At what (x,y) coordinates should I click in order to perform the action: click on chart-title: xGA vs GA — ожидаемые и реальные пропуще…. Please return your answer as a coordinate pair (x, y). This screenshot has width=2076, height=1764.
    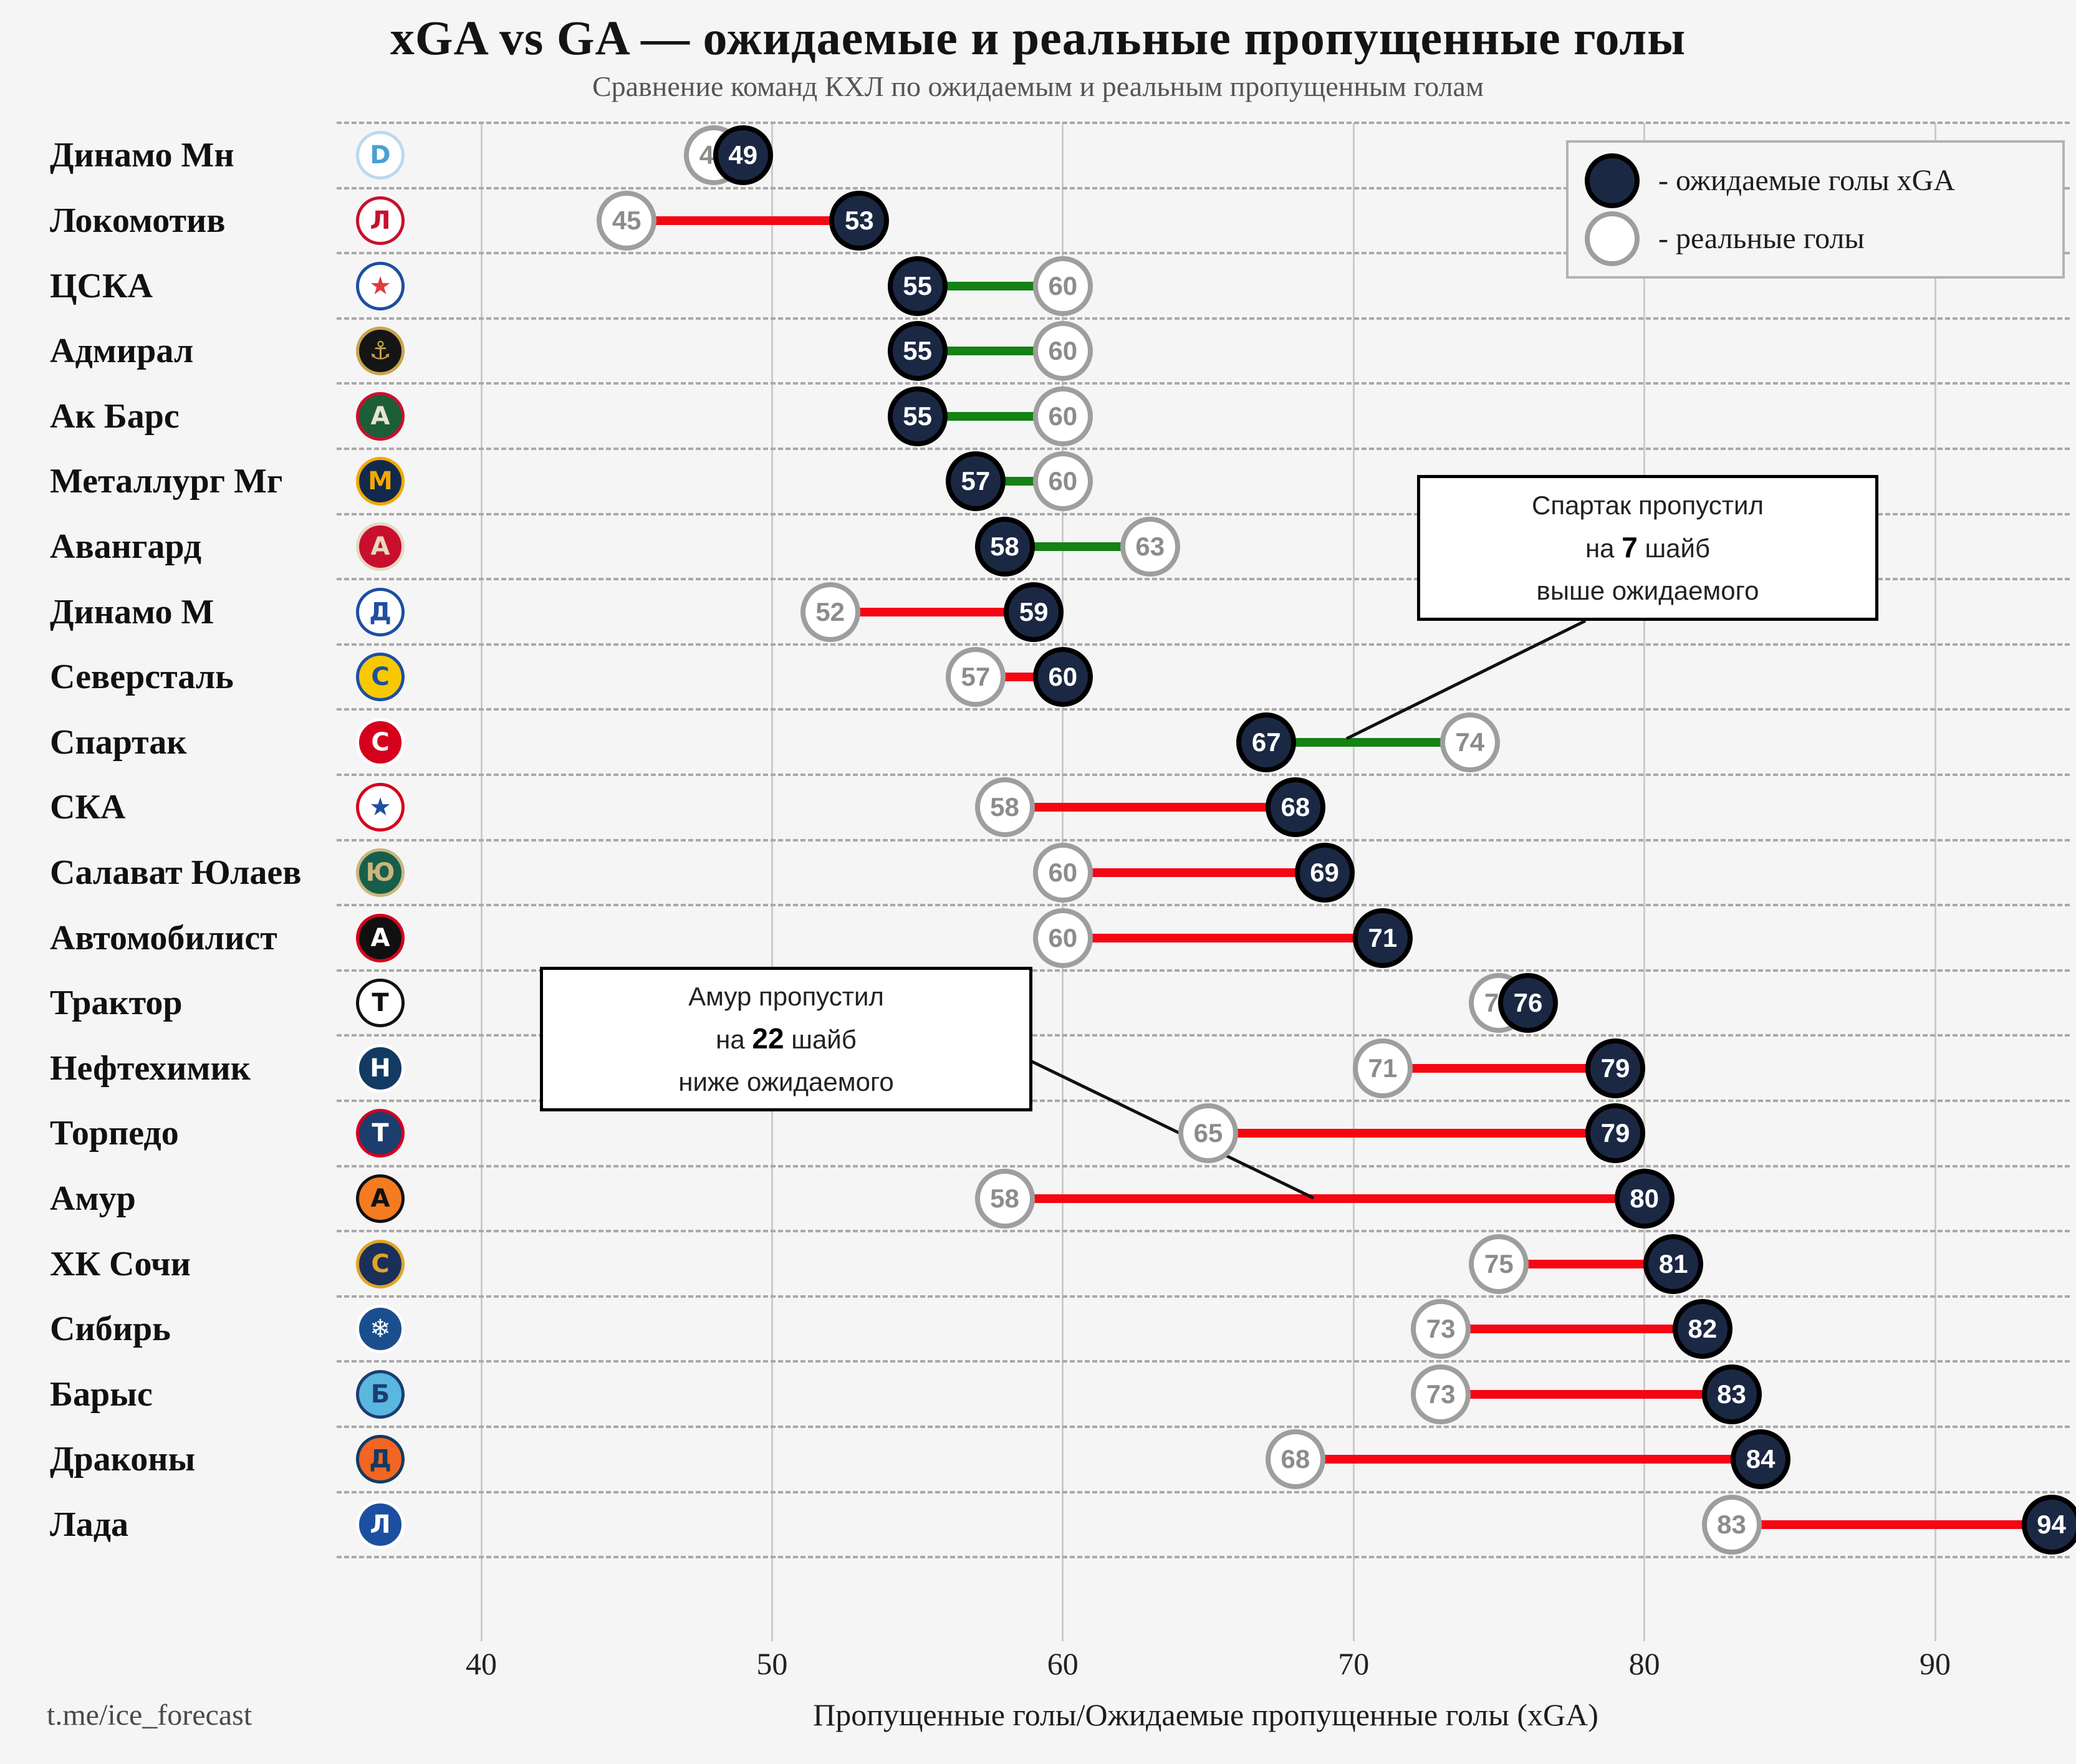
    Looking at the image, I should click on (1038, 38).